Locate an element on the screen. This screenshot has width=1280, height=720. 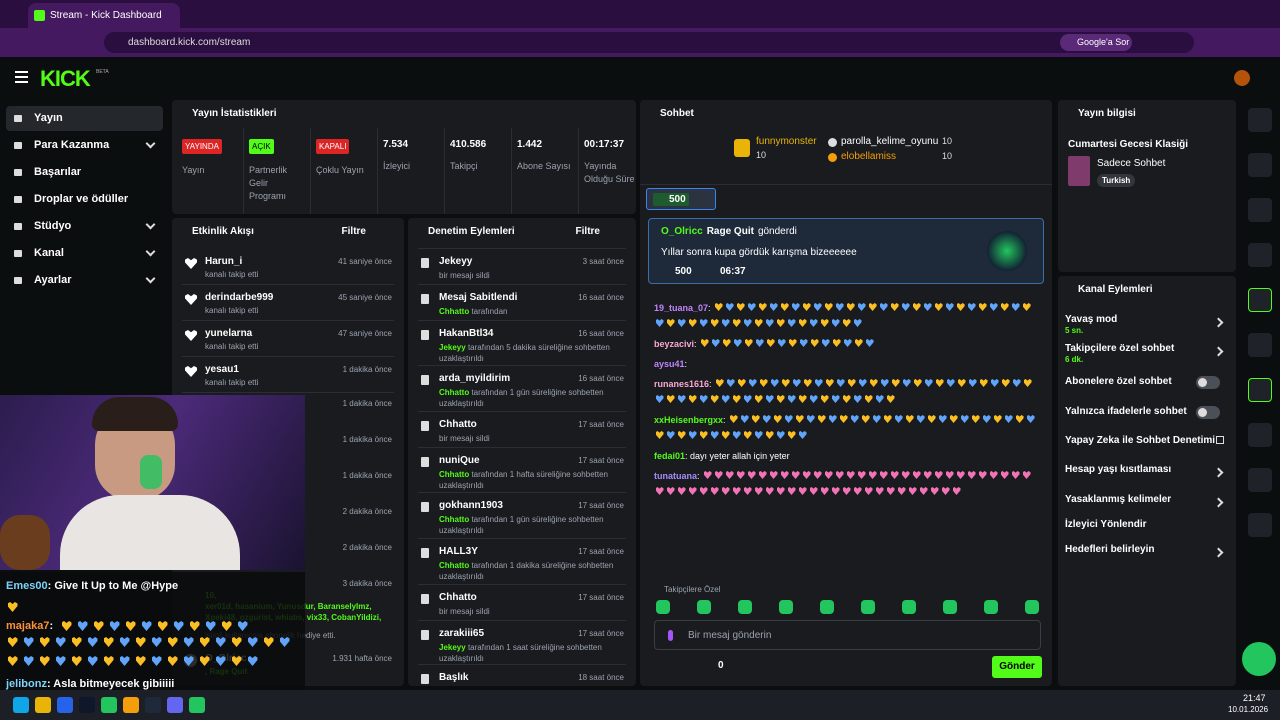
time: 17 saat önce is located at coordinates (601, 460).